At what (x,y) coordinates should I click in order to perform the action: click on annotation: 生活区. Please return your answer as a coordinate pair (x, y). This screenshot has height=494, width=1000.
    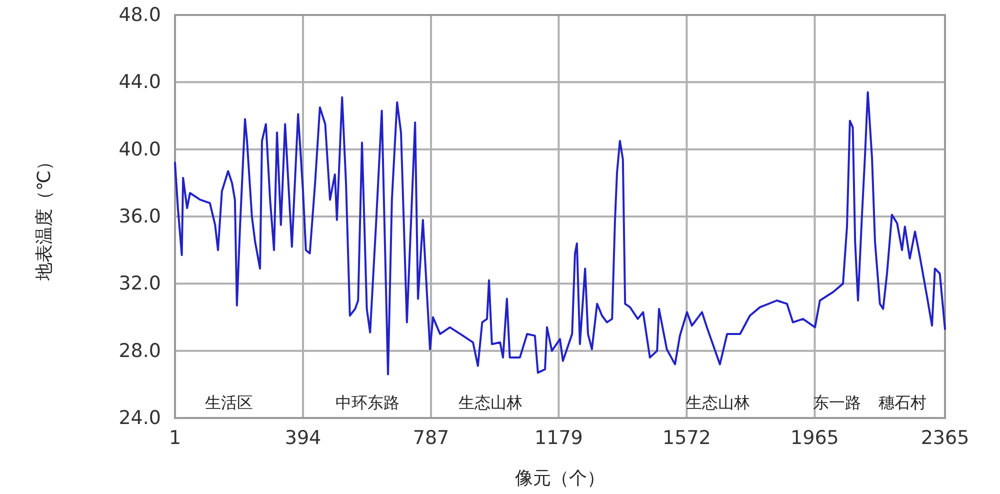
    Looking at the image, I should click on (228, 403).